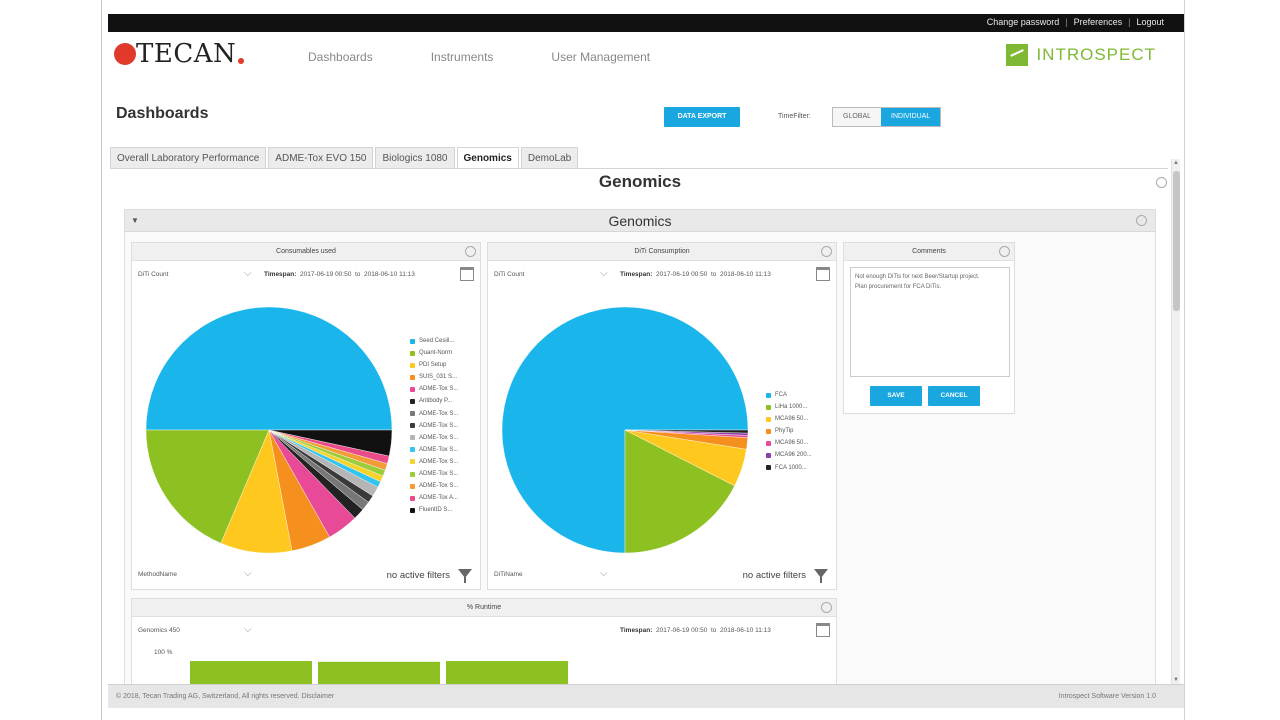  I want to click on save-button: SAVE, so click(896, 396).